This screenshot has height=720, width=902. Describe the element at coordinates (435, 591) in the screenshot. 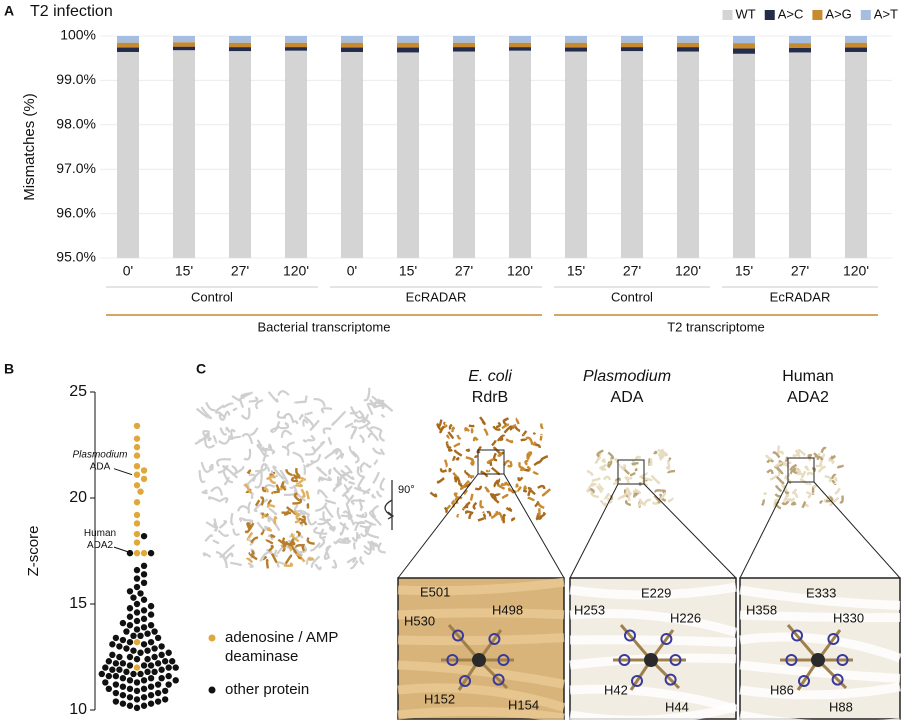

I see `residue-label: E501` at that location.